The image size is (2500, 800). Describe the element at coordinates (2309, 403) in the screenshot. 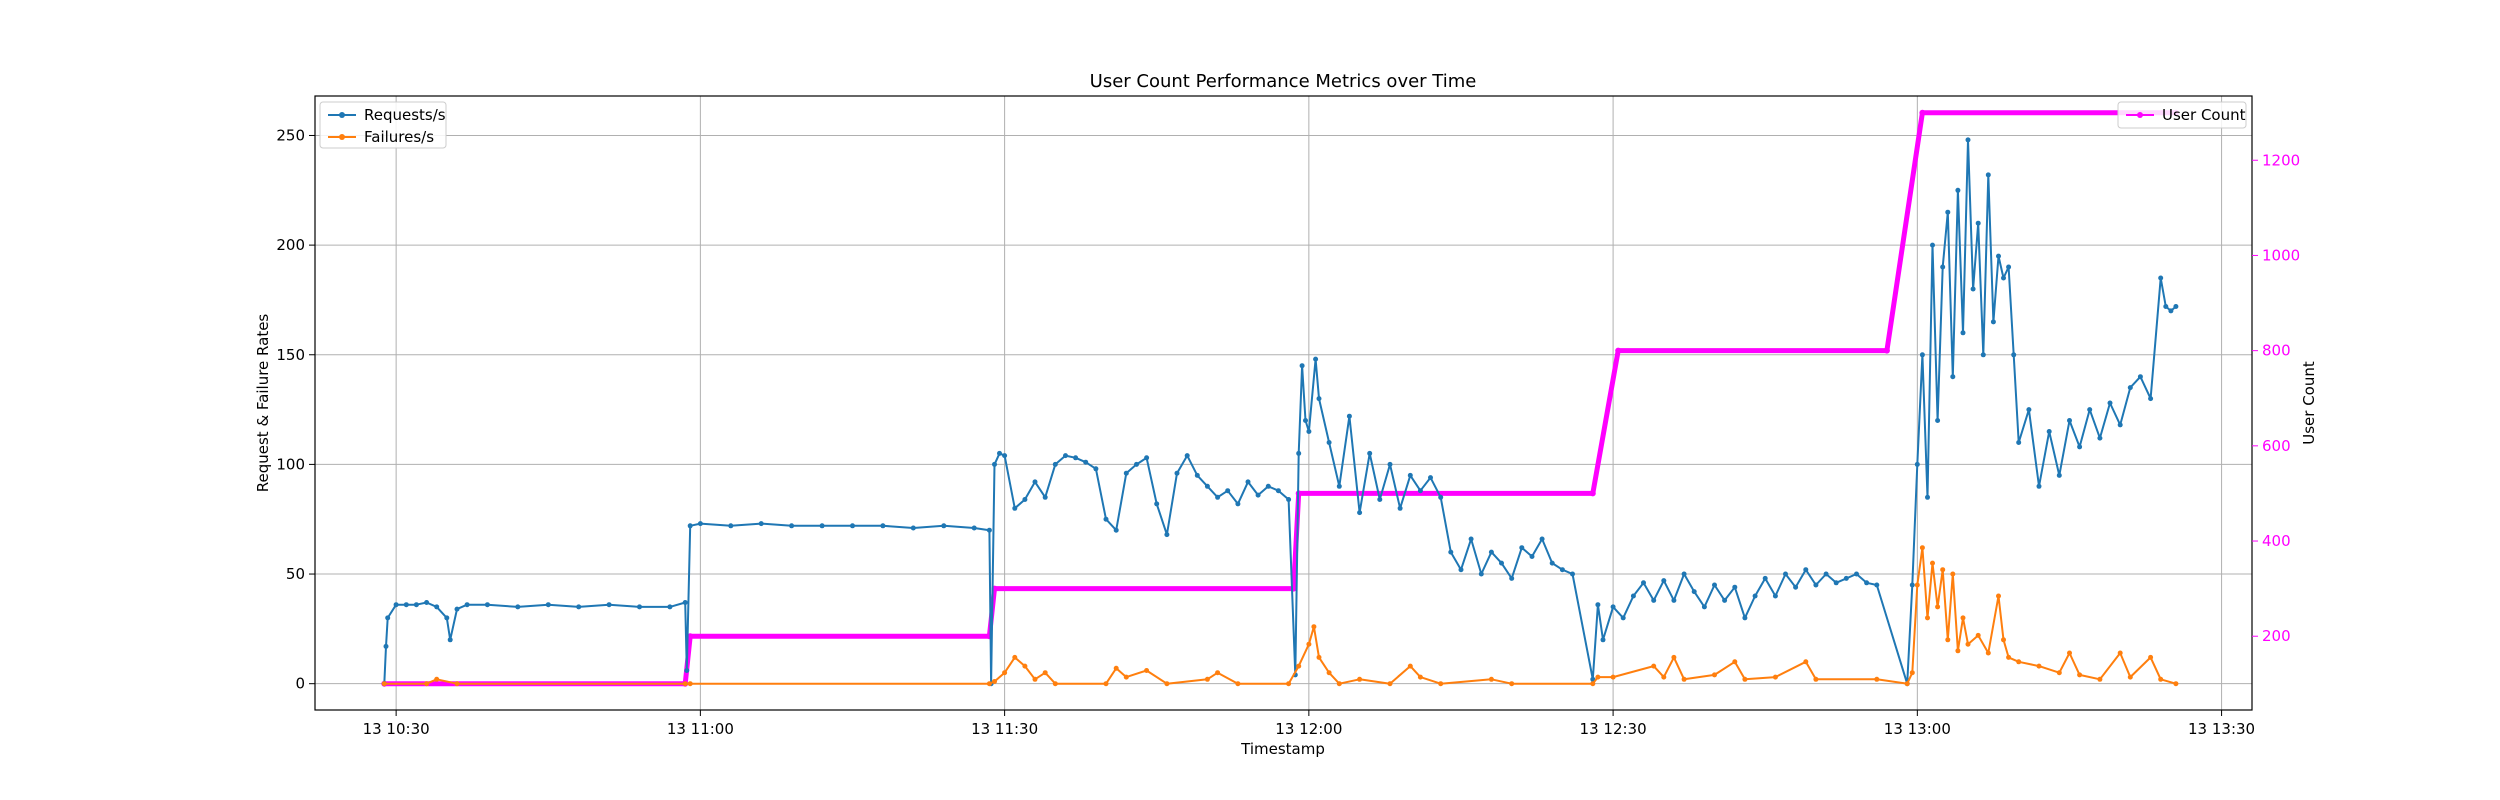

I see `y2-axis-label: User Count` at that location.